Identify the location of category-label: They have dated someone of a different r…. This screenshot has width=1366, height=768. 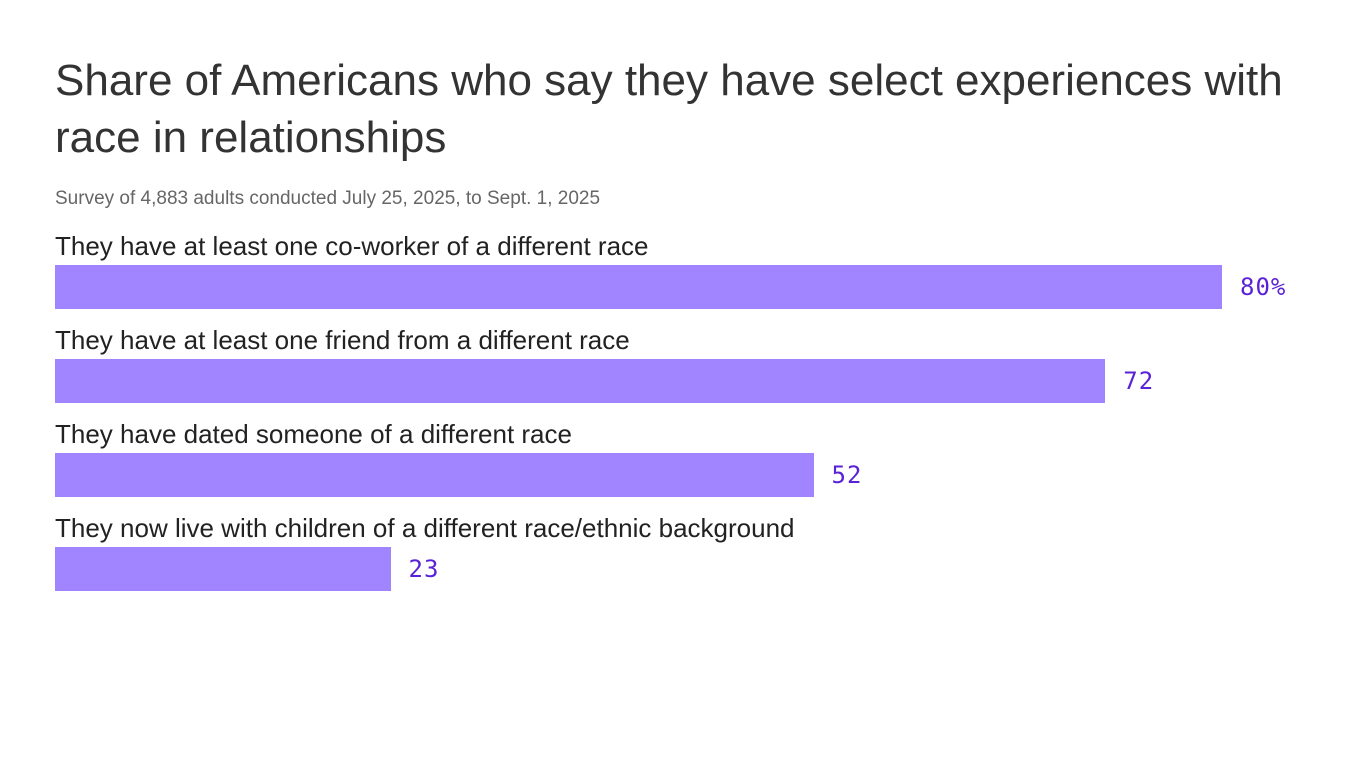
(313, 434).